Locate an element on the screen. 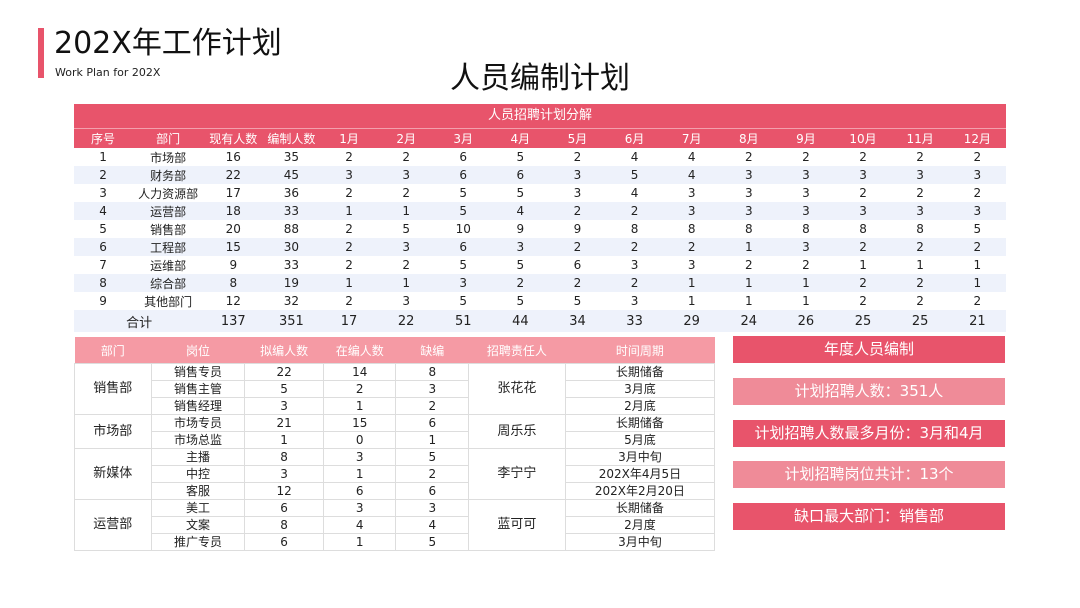 The width and height of the screenshot is (1080, 608). table-row: 3 人力资源部 17 36 2 2 5 5 3 4 3 3 3 2 2 2 is located at coordinates (540, 193).